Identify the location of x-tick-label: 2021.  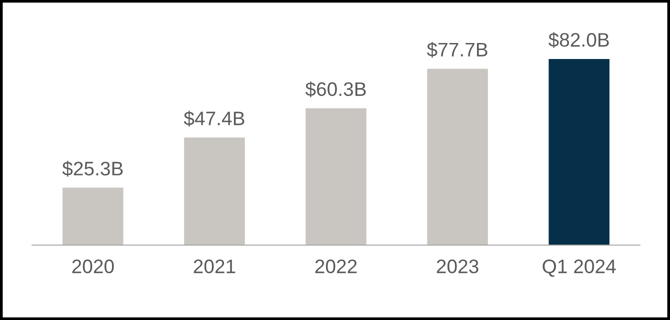
(215, 267).